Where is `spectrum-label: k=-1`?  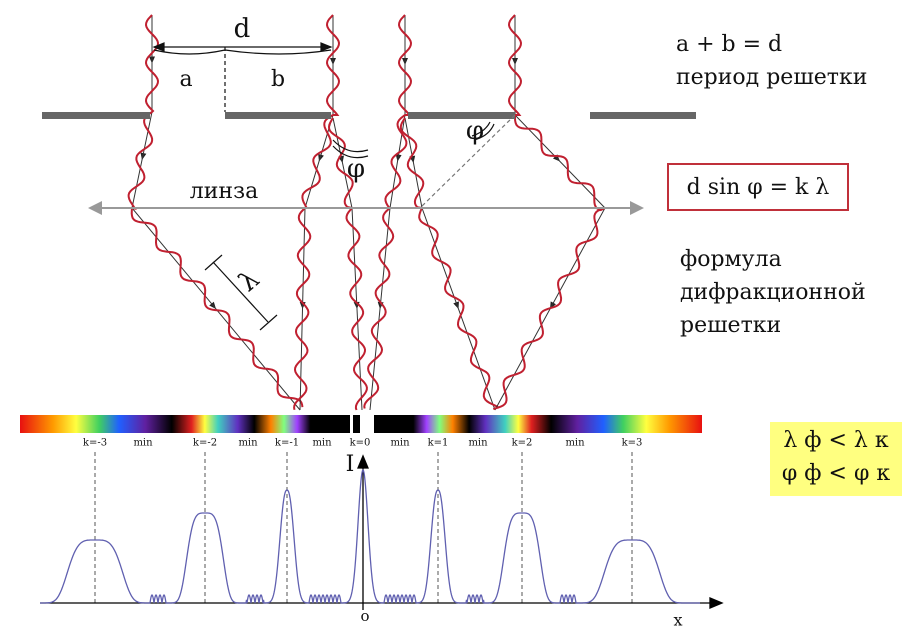 spectrum-label: k=-1 is located at coordinates (287, 443).